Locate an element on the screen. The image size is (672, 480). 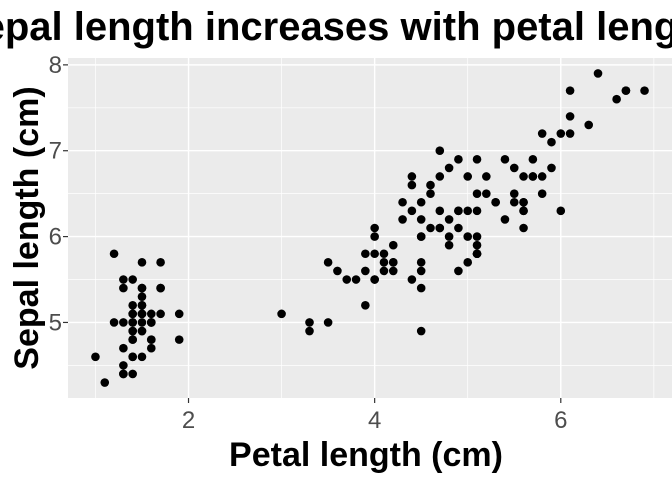
x-axis-title: Petal length (cm) is located at coordinates (366, 455).